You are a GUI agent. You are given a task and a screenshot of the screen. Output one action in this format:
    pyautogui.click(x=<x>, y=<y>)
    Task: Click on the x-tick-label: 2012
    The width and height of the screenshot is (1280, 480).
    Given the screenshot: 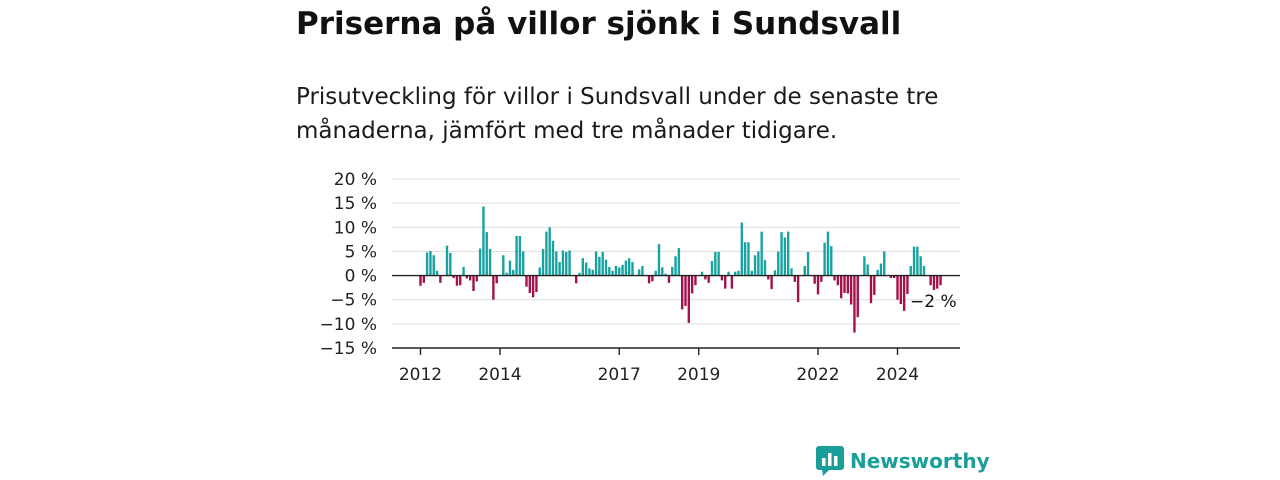 What is the action you would take?
    pyautogui.click(x=420, y=375)
    